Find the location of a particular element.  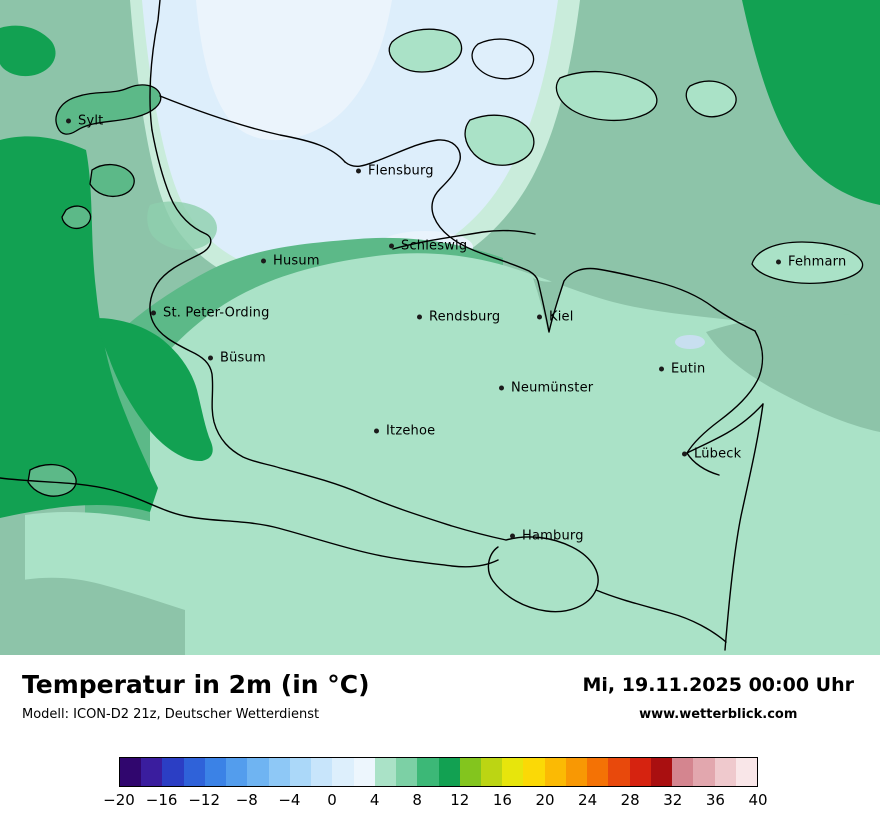

legend-tick-label: 32 is located at coordinates (673, 800).